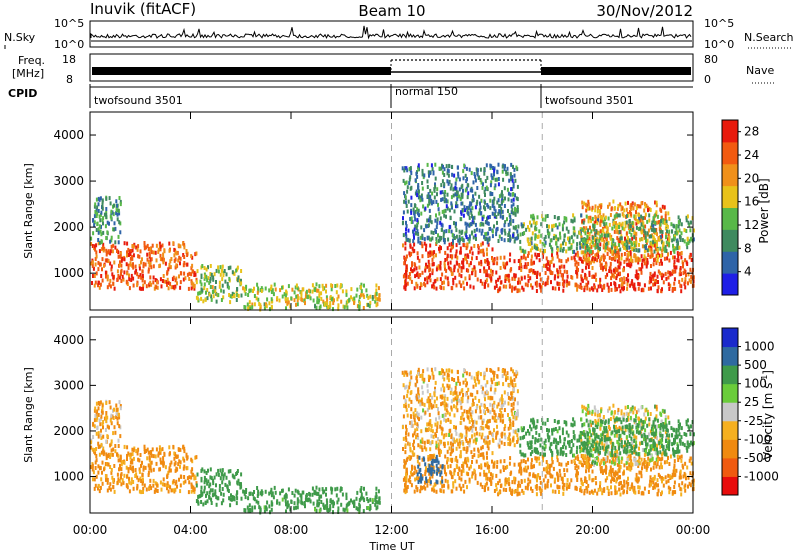 This screenshot has width=800, height=554. I want to click on freq-label: Freq., so click(31, 60).